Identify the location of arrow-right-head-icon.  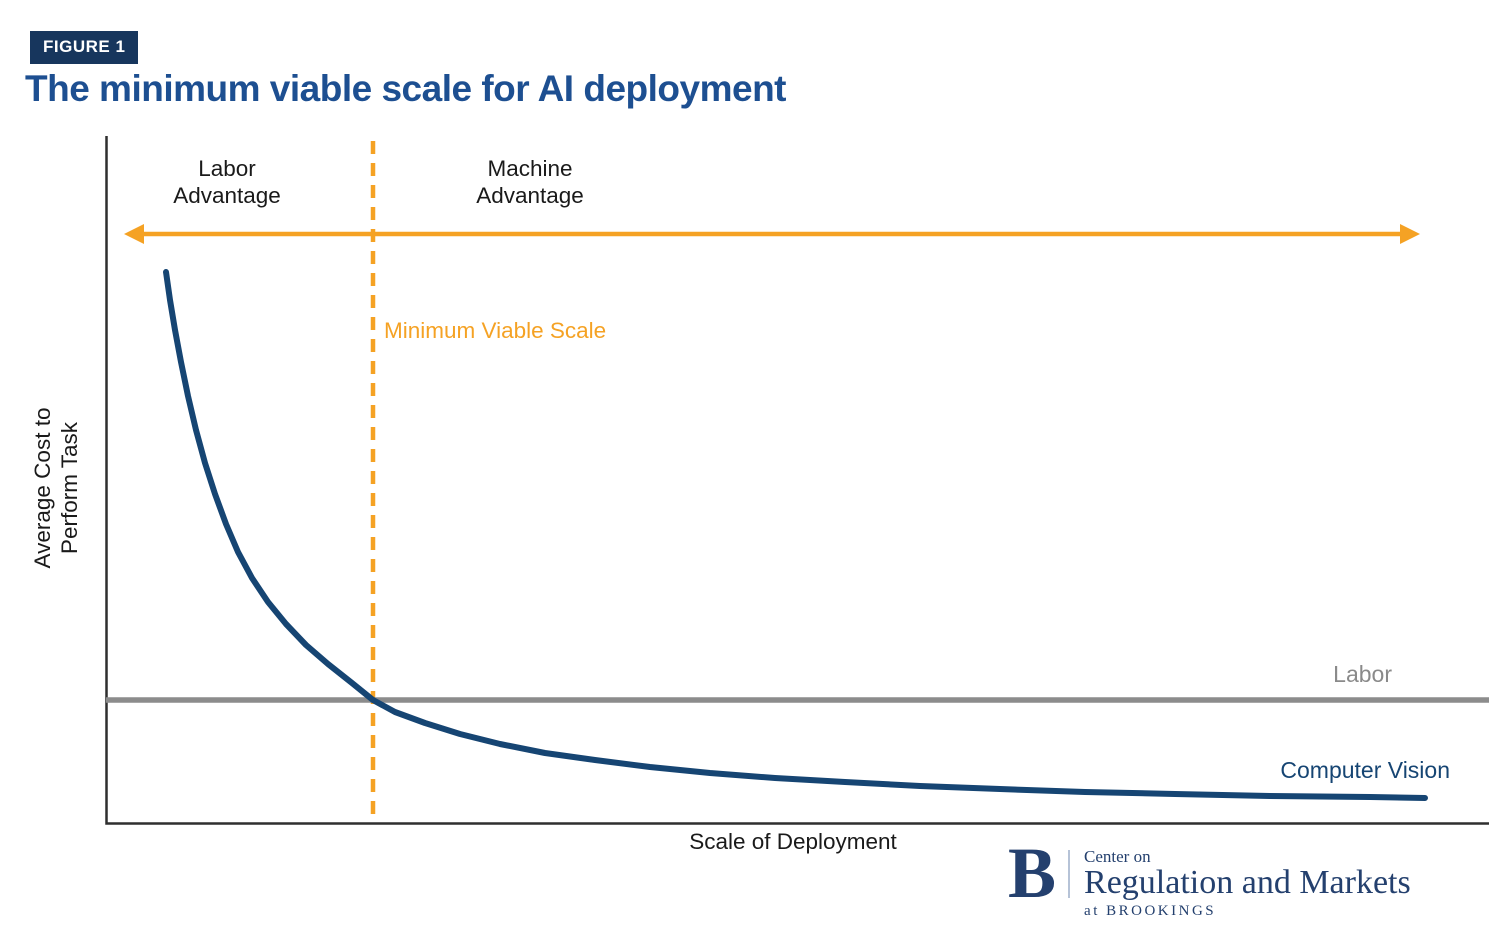
(1410, 234).